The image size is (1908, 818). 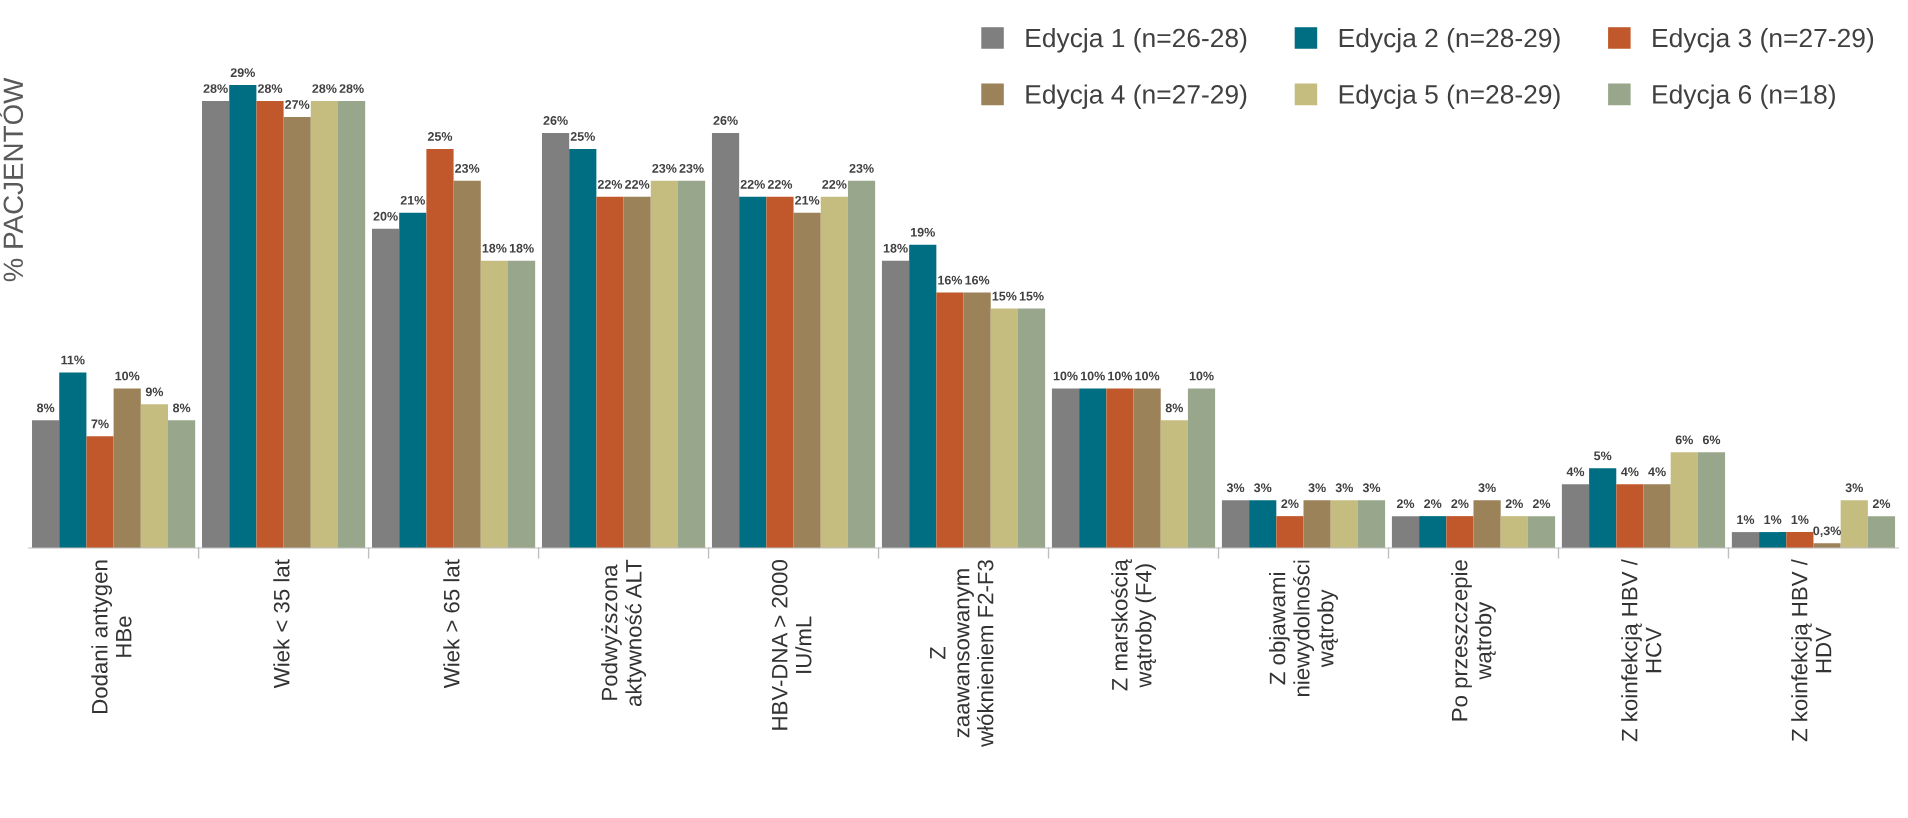 What do you see at coordinates (624, 633) in the screenshot?
I see `x-tick-label: Podwyższona aktywność ALT` at bounding box center [624, 633].